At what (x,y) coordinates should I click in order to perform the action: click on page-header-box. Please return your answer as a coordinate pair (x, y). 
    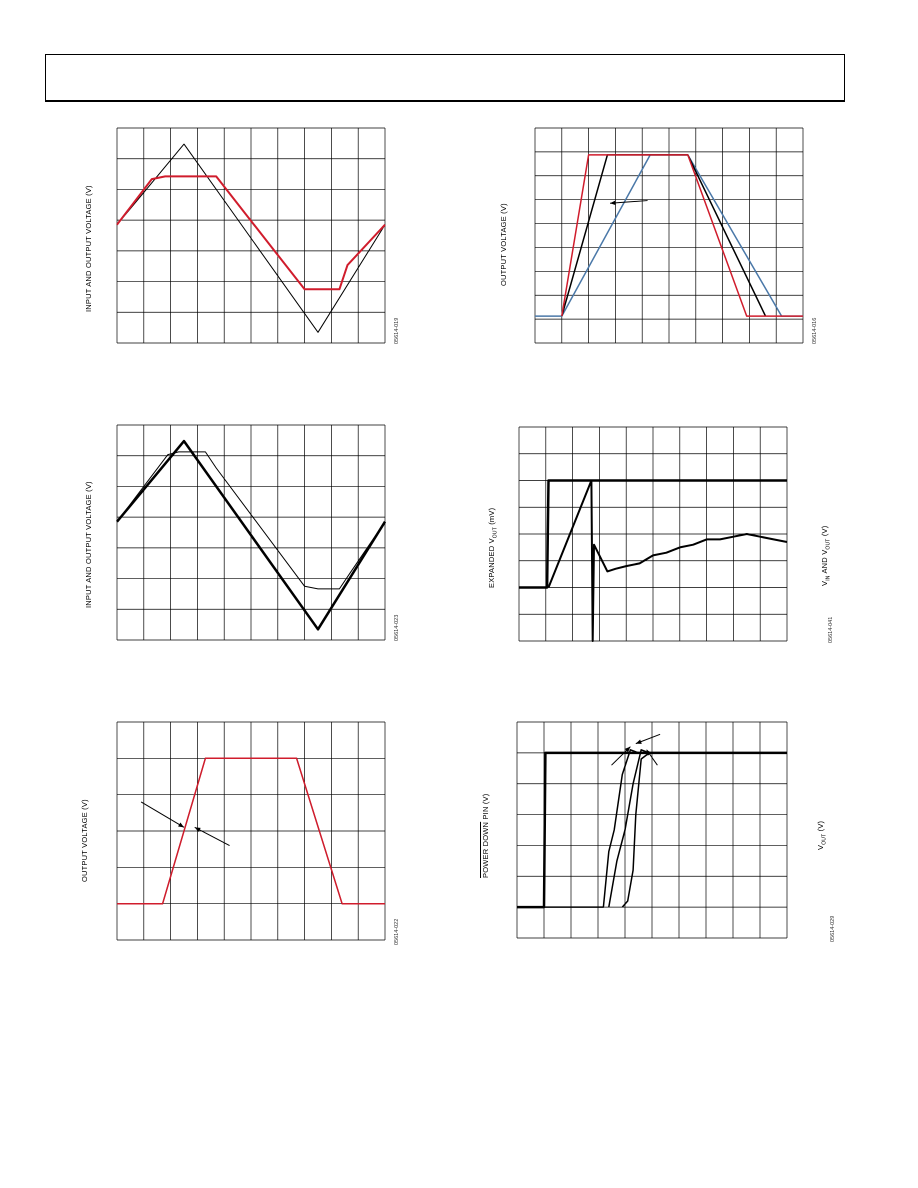
    Looking at the image, I should click on (445, 78).